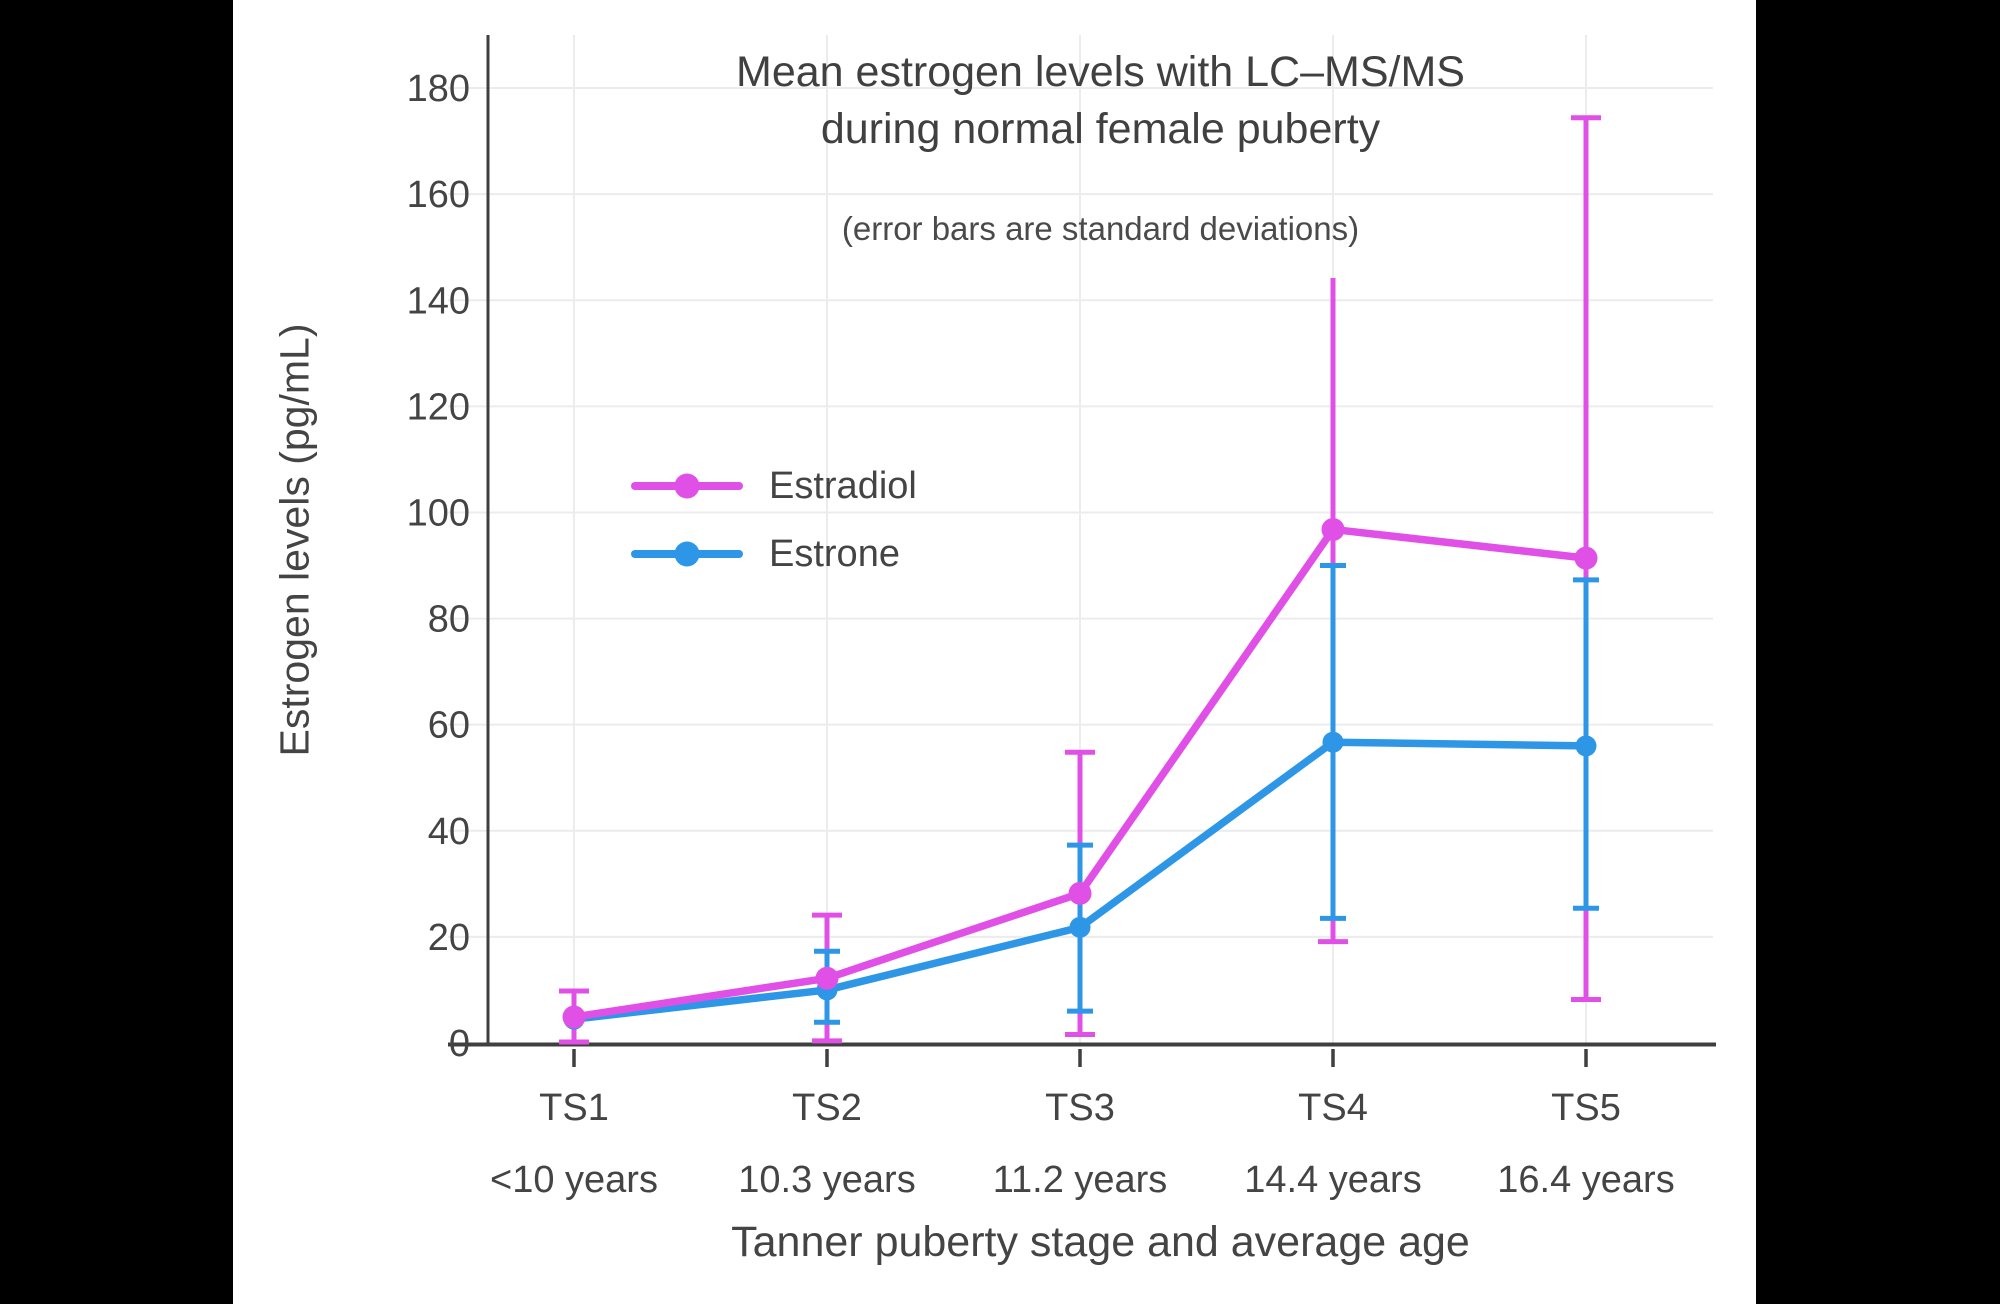 Image resolution: width=2000 pixels, height=1304 pixels. I want to click on x-tick-age-TS4: 14.4 years, so click(1332, 1180).